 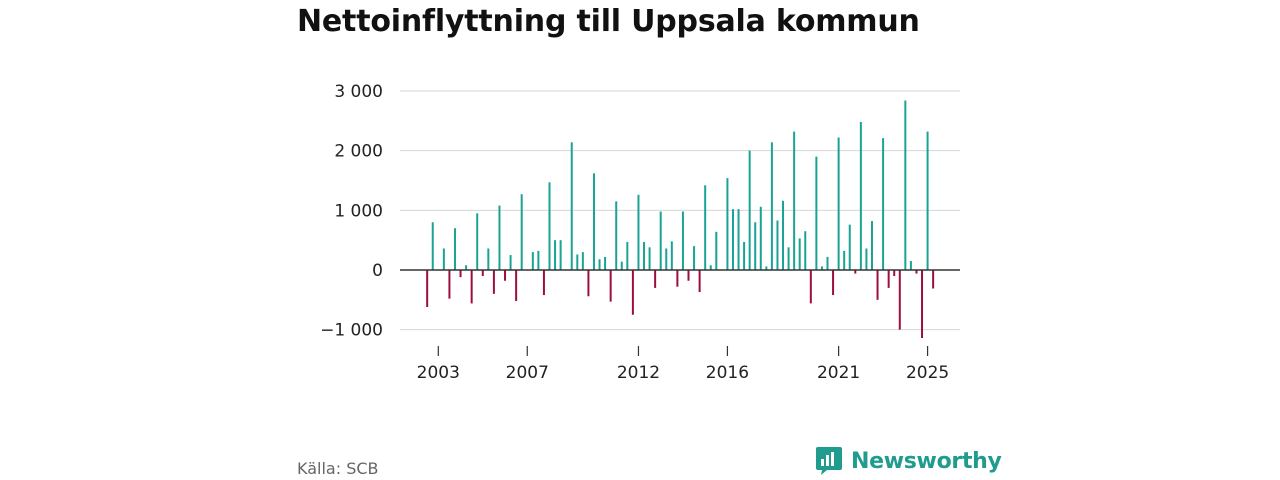 What do you see at coordinates (608, 21) in the screenshot?
I see `chart-title: Nettoinflyttning till Uppsala kommun` at bounding box center [608, 21].